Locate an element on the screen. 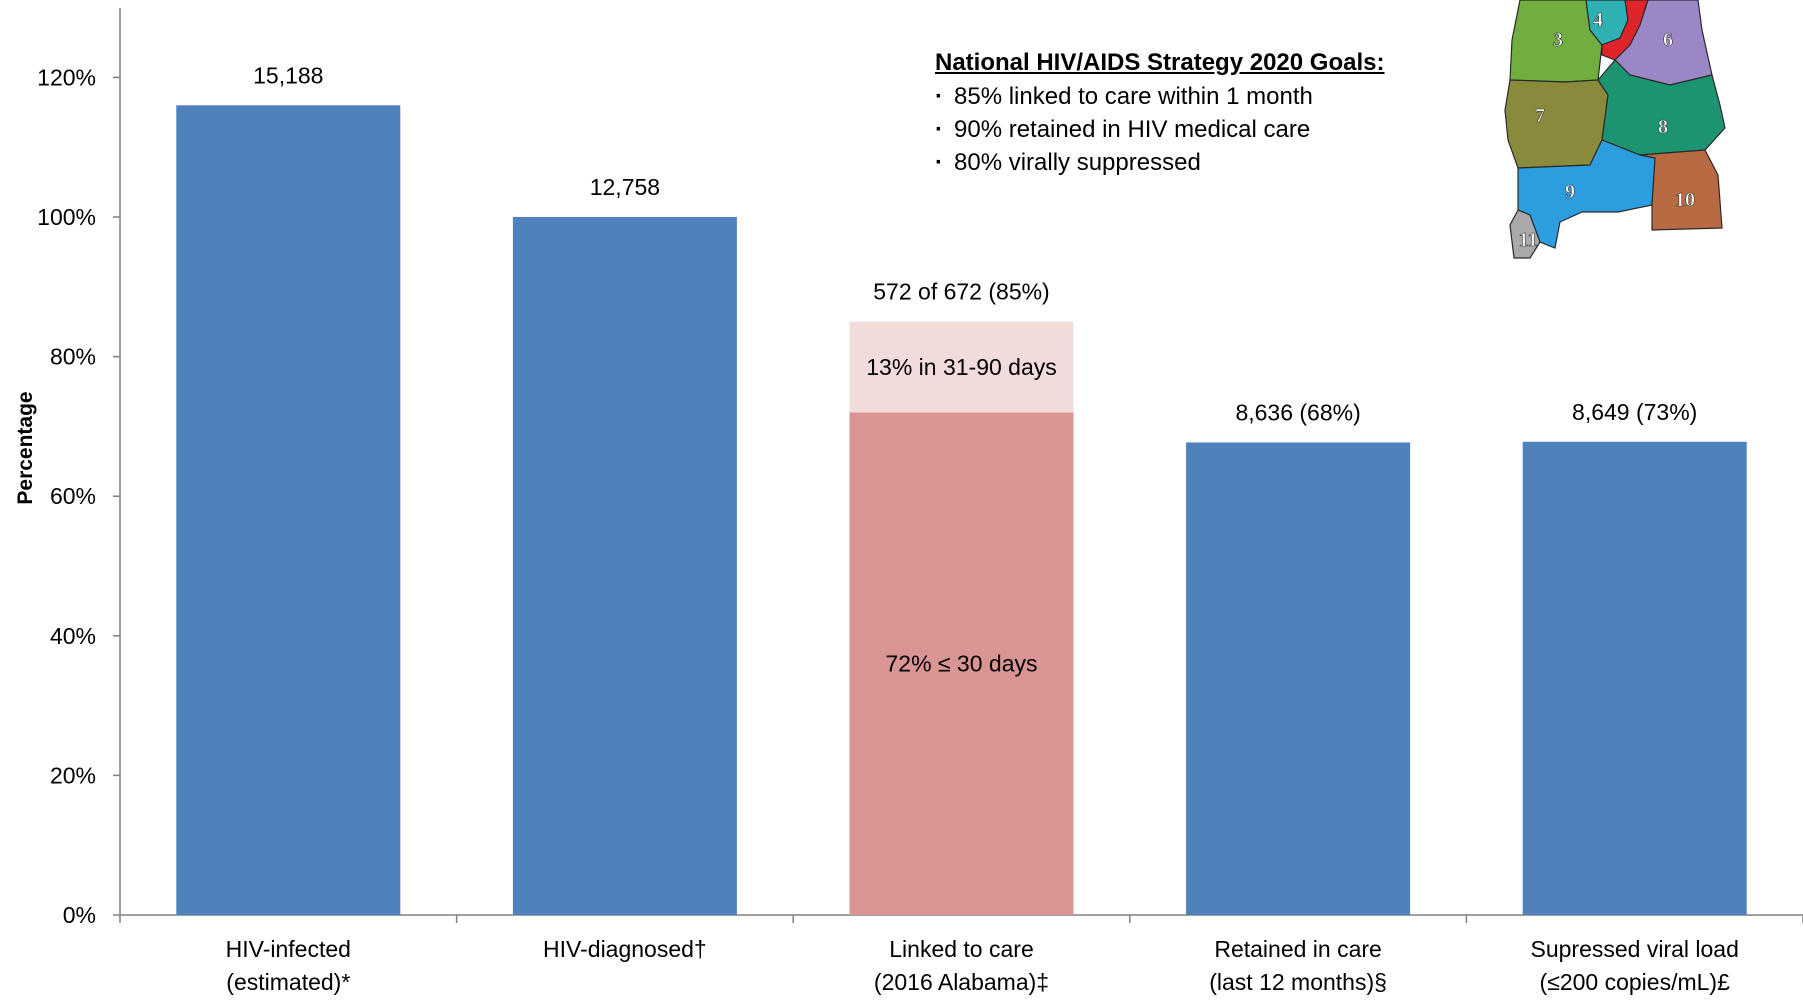 The height and width of the screenshot is (1000, 1803). y-axis-ticks: 0% 20% 40% 60% 80% 100% 120% is located at coordinates (78, 496).